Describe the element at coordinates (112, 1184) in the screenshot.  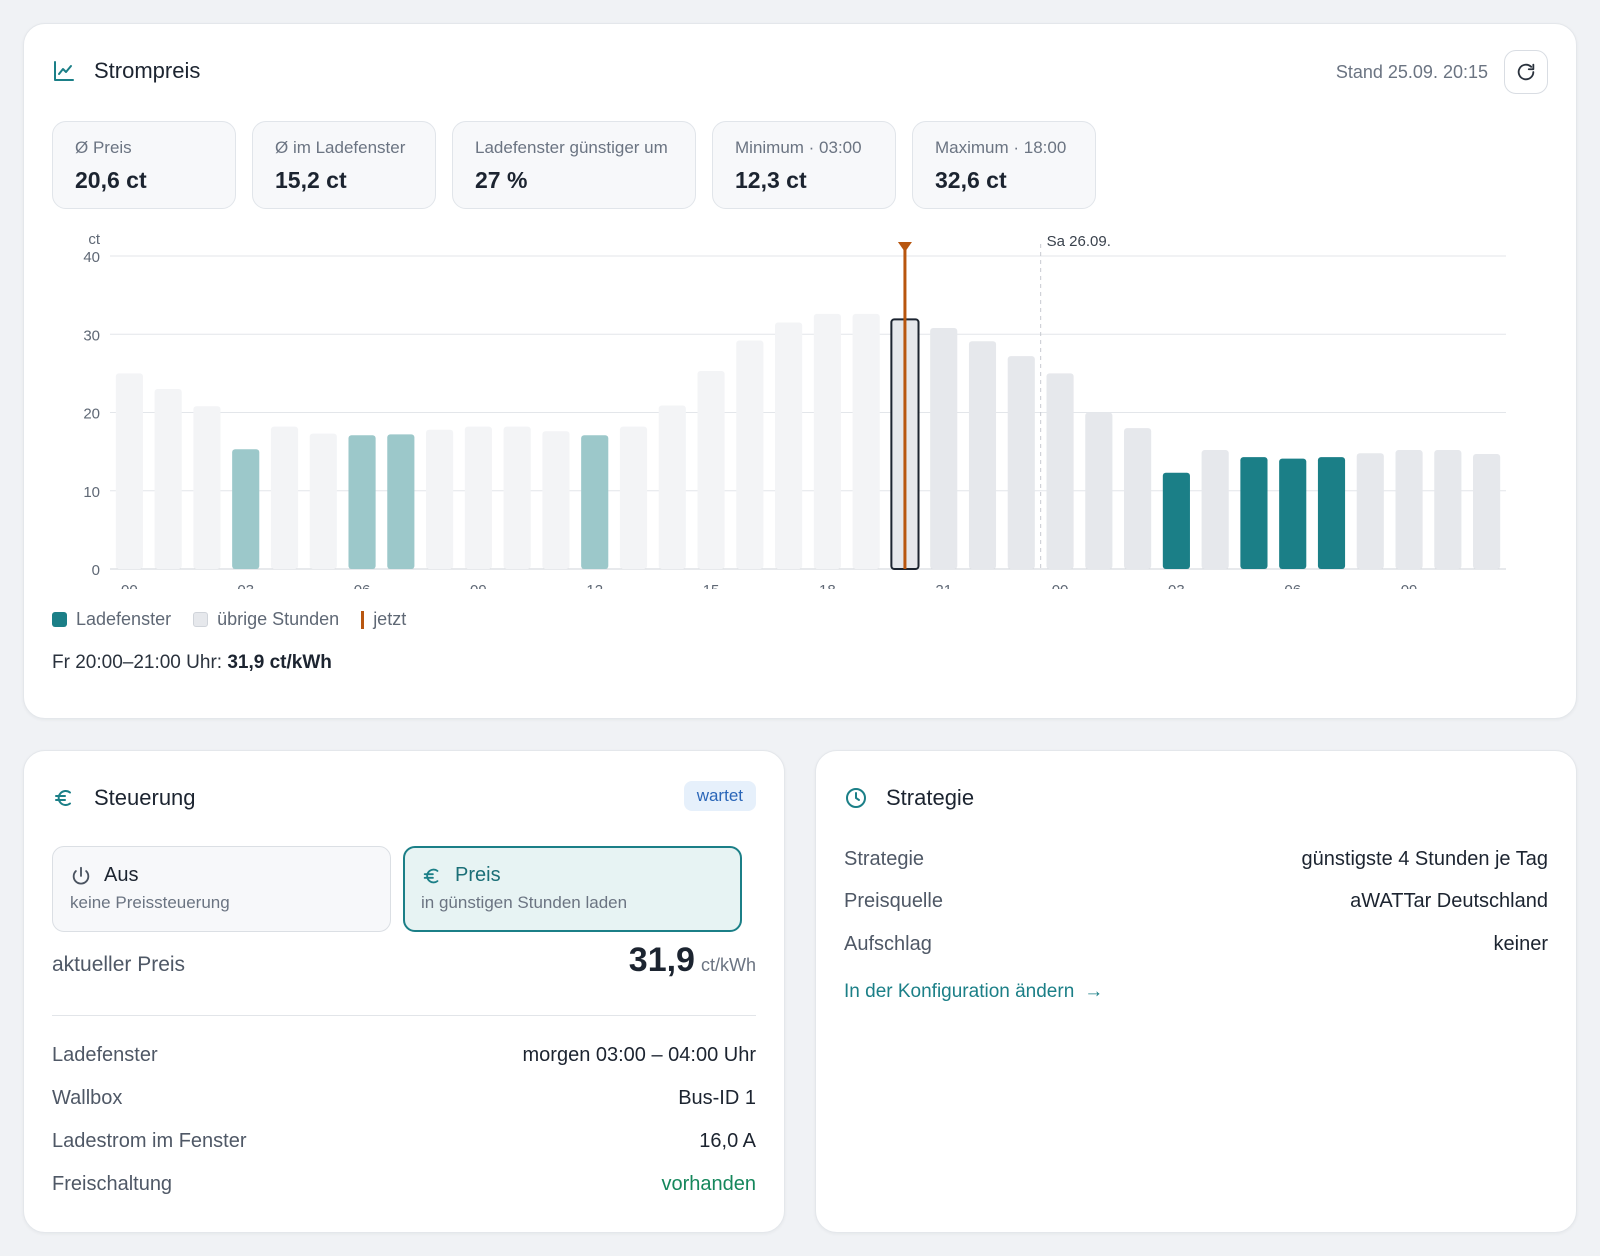
I see `row-key: Freischaltung` at that location.